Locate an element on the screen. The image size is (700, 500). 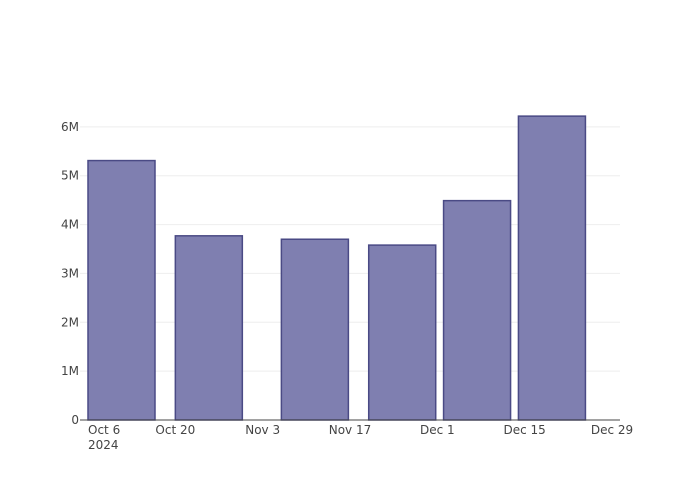
x-tick-label: Dec 15 is located at coordinates (525, 430).